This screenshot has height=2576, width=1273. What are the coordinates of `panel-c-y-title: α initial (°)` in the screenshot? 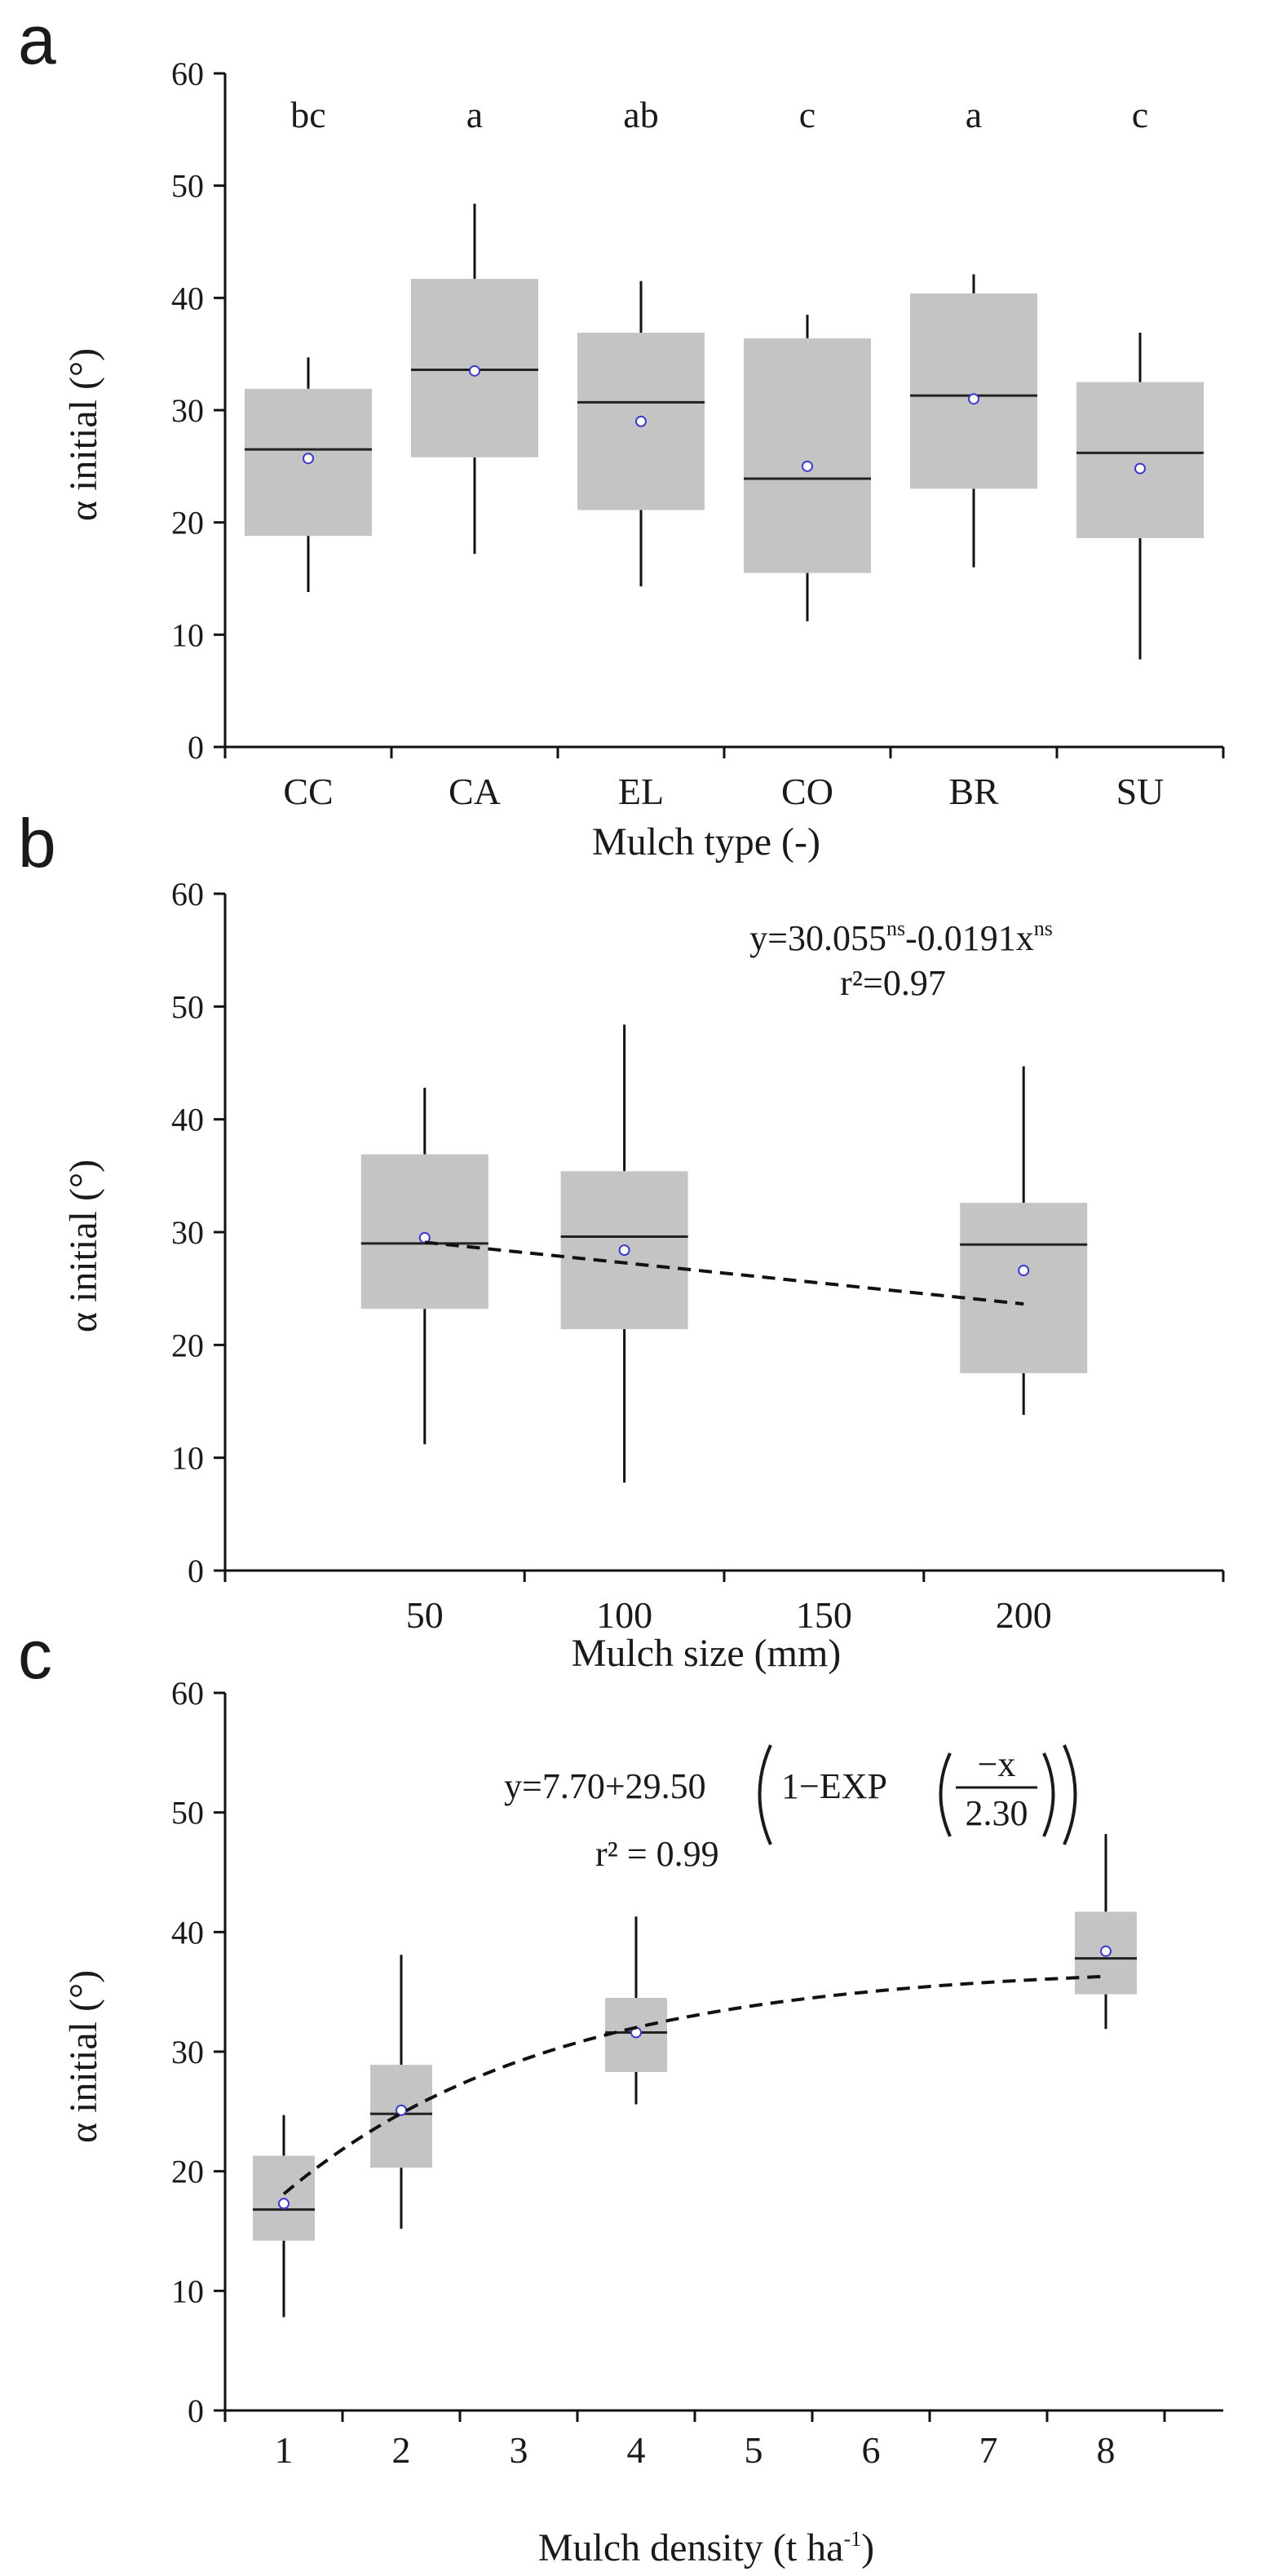 It's located at (83, 2056).